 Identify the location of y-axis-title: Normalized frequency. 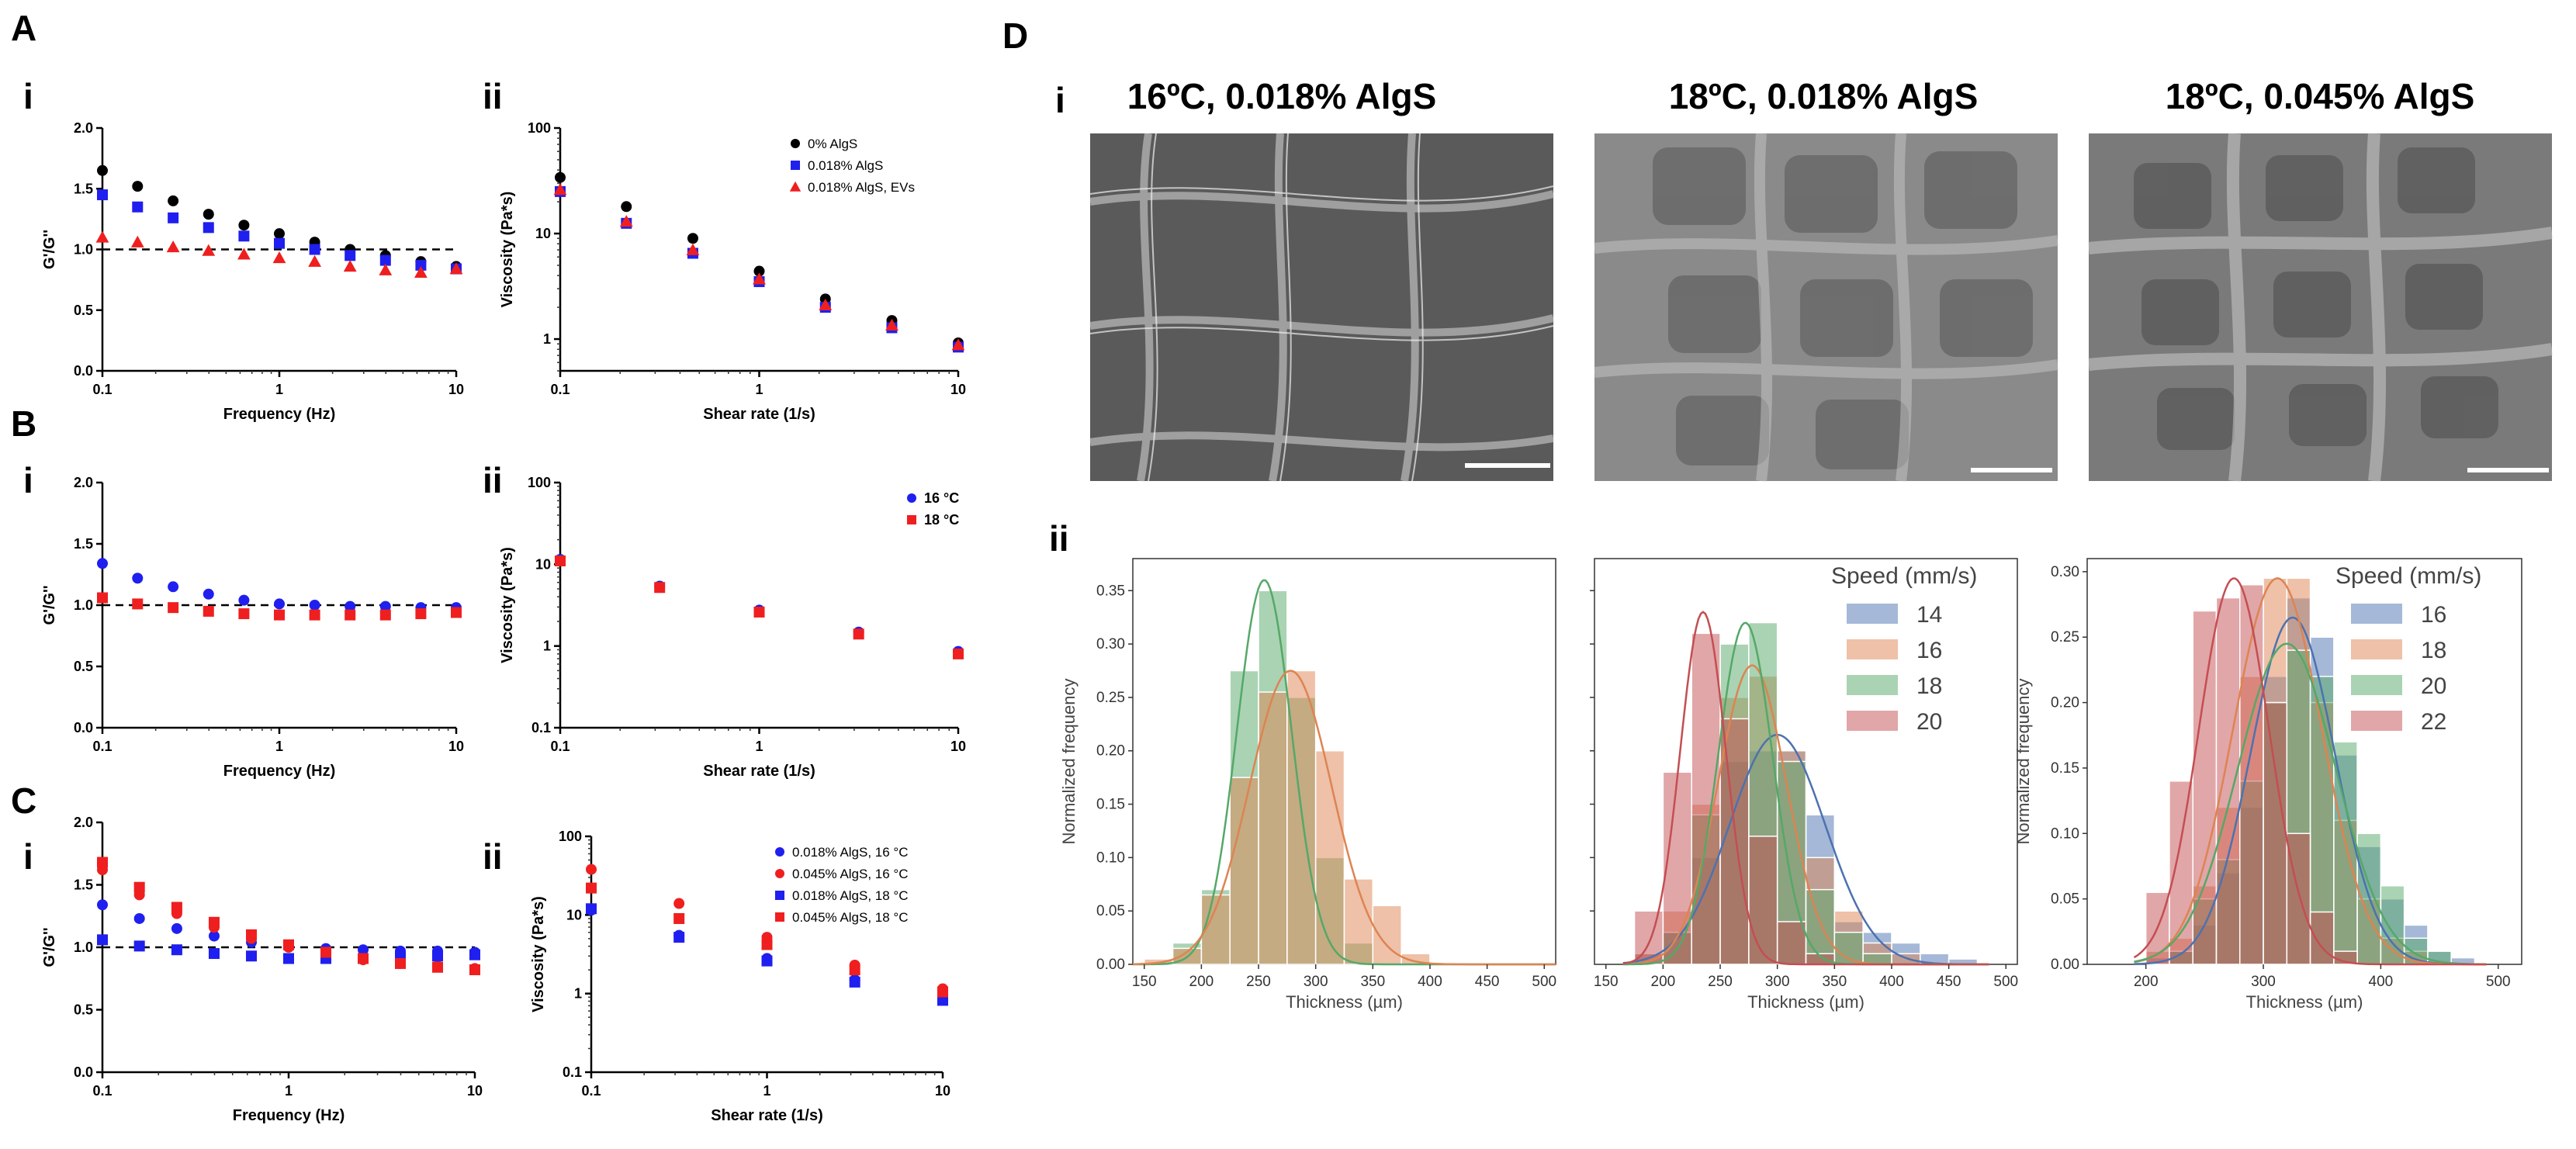
(1069, 762).